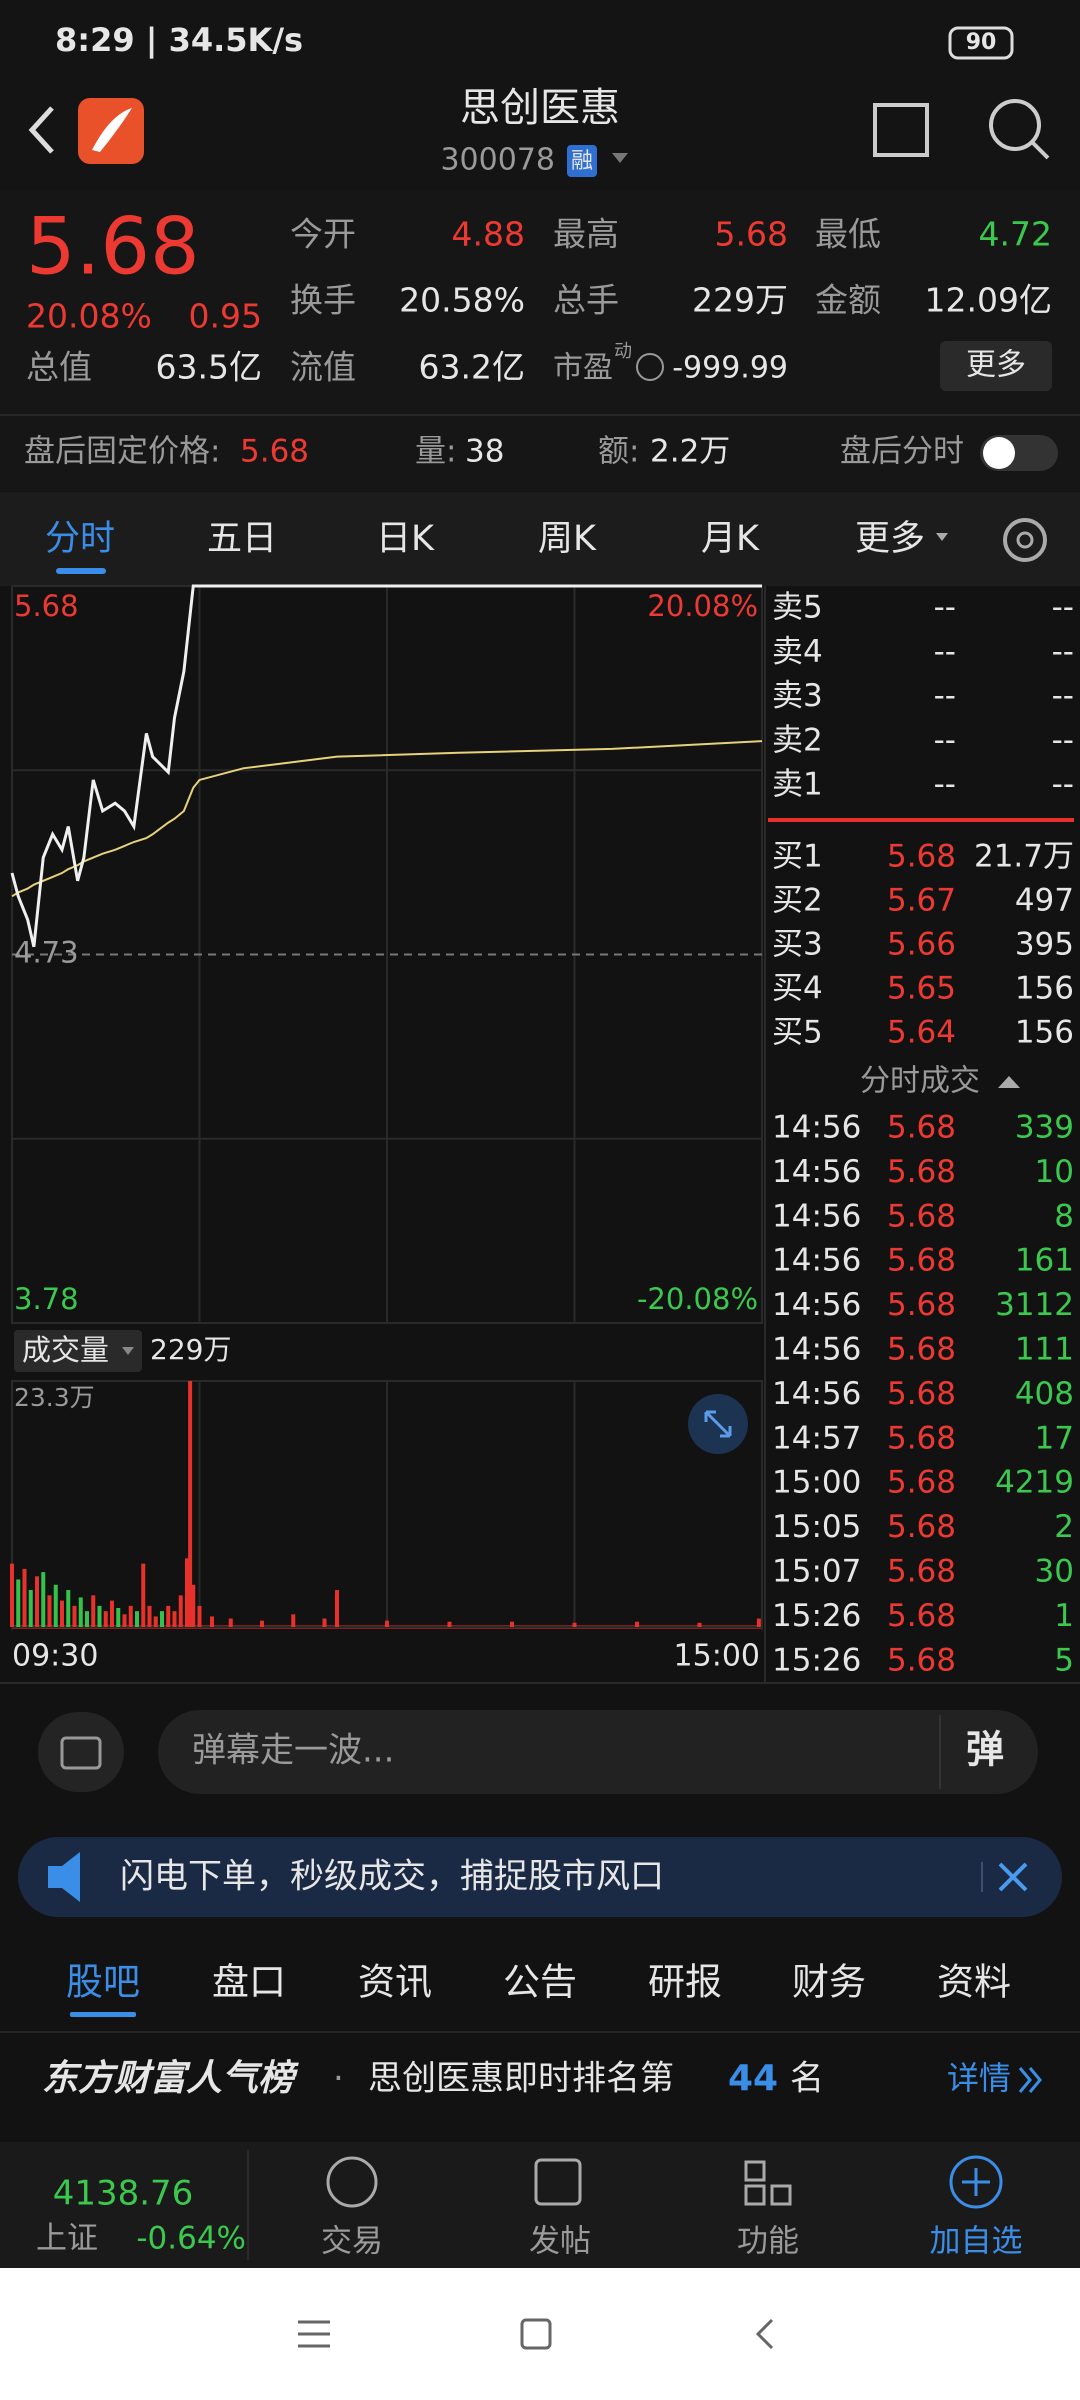 The height and width of the screenshot is (2400, 1080). What do you see at coordinates (1013, 1877) in the screenshot?
I see `close-banner` at bounding box center [1013, 1877].